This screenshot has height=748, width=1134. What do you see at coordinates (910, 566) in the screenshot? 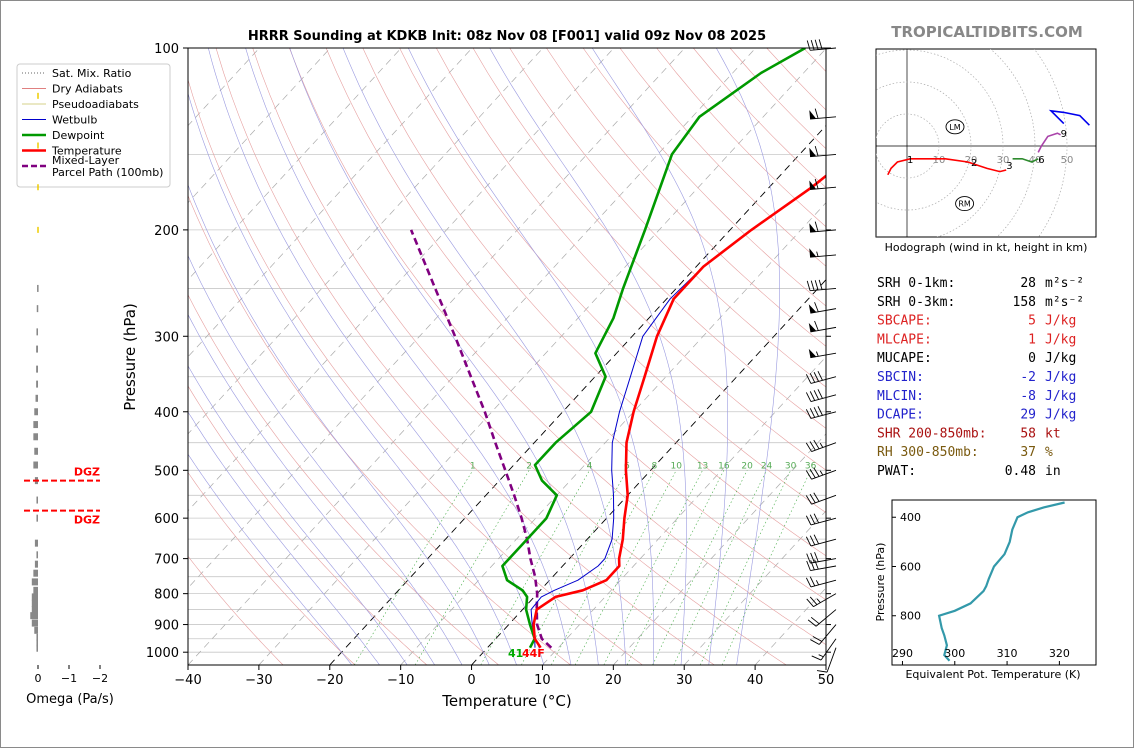
I see `theta-e-y-tick-label: 600` at bounding box center [910, 566].